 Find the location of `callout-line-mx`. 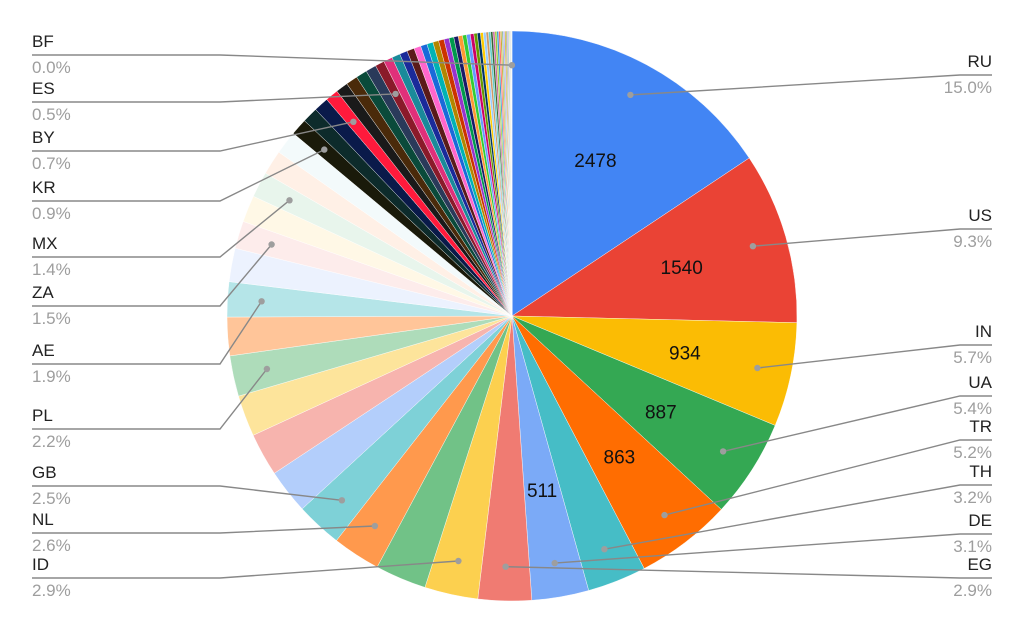

callout-line-mx is located at coordinates (161, 228).